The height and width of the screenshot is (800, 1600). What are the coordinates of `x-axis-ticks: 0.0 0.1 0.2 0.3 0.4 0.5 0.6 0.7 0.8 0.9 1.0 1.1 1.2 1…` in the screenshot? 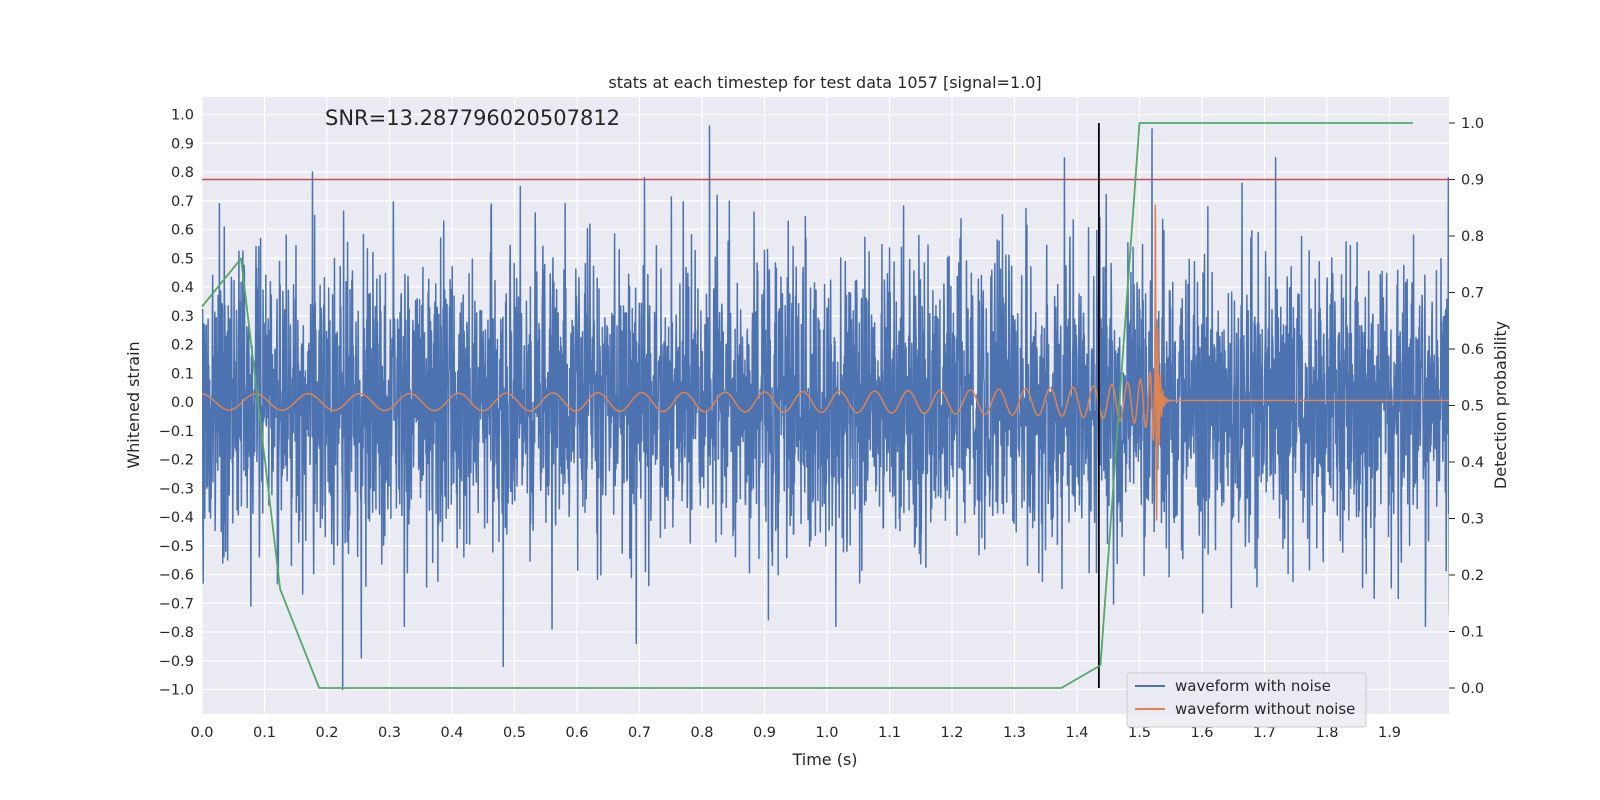 It's located at (795, 733).